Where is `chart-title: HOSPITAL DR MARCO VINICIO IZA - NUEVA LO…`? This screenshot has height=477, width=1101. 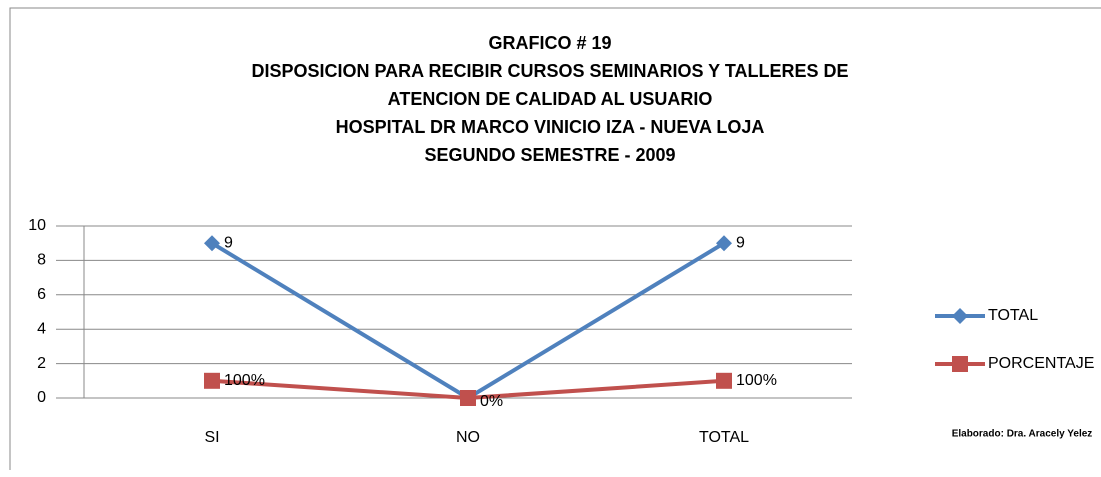 chart-title: HOSPITAL DR MARCO VINICIO IZA - NUEVA LO… is located at coordinates (550, 127).